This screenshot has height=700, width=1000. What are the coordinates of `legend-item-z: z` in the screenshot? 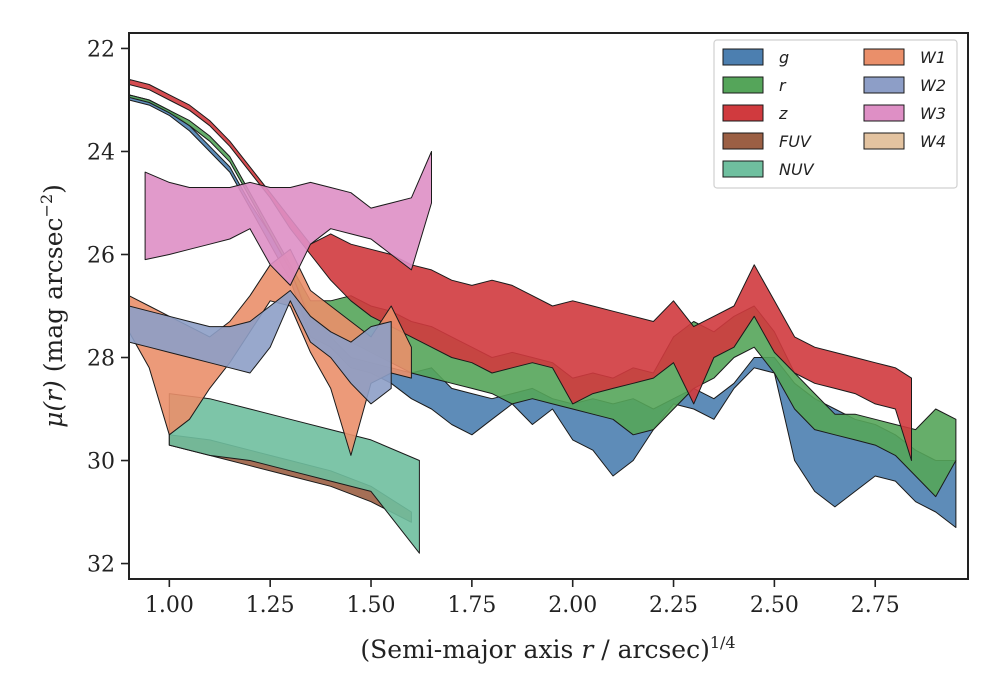 It's located at (755, 113).